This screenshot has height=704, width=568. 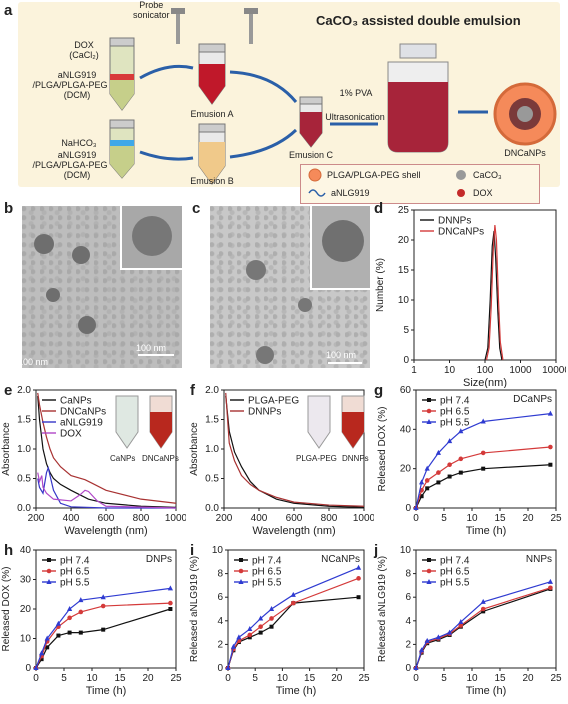 What do you see at coordinates (160, 458) in the screenshot?
I see `inset-e-label-2: DNCaNPs` at bounding box center [160, 458].